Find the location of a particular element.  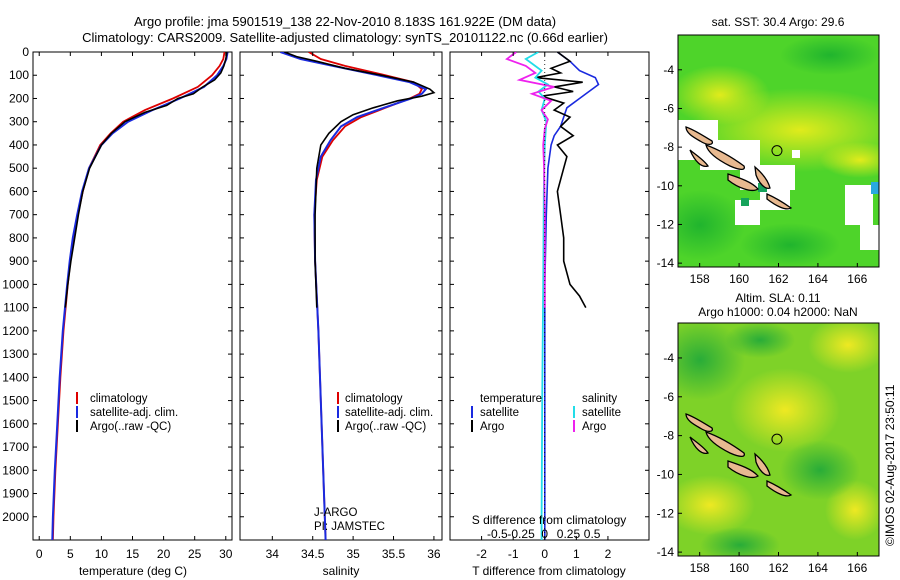

depth-tick-label: 1400 is located at coordinates (15, 377).